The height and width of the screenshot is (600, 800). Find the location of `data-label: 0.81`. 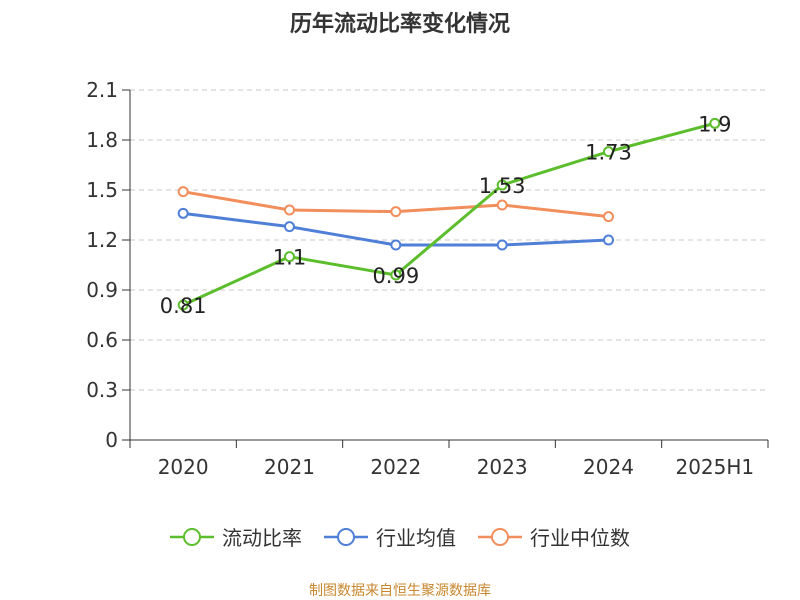

data-label: 0.81 is located at coordinates (183, 306).